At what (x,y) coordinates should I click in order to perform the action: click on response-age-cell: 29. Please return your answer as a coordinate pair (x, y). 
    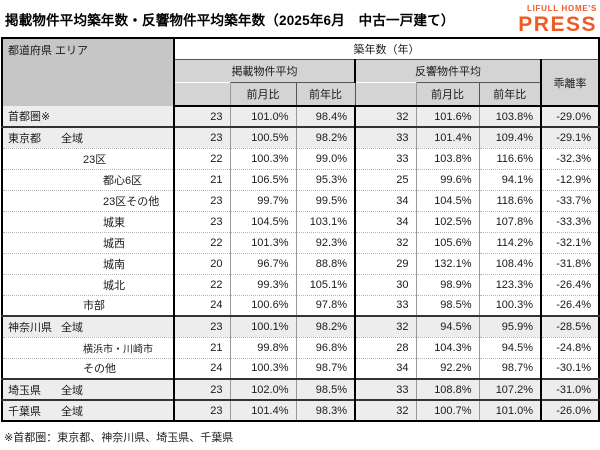
    Looking at the image, I should click on (386, 263).